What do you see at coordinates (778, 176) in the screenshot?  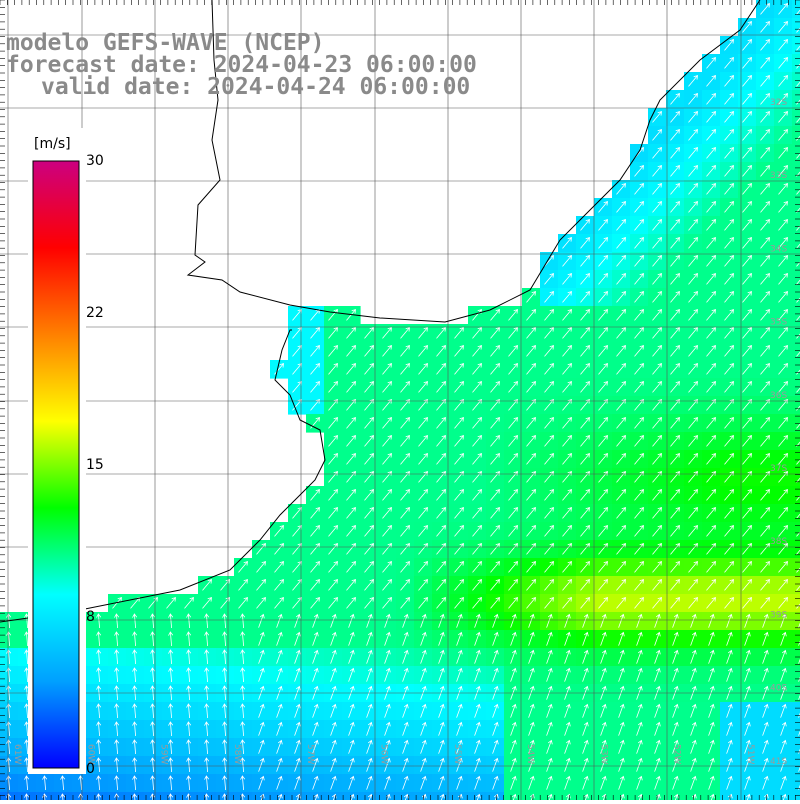 I see `lat-label: 33S` at bounding box center [778, 176].